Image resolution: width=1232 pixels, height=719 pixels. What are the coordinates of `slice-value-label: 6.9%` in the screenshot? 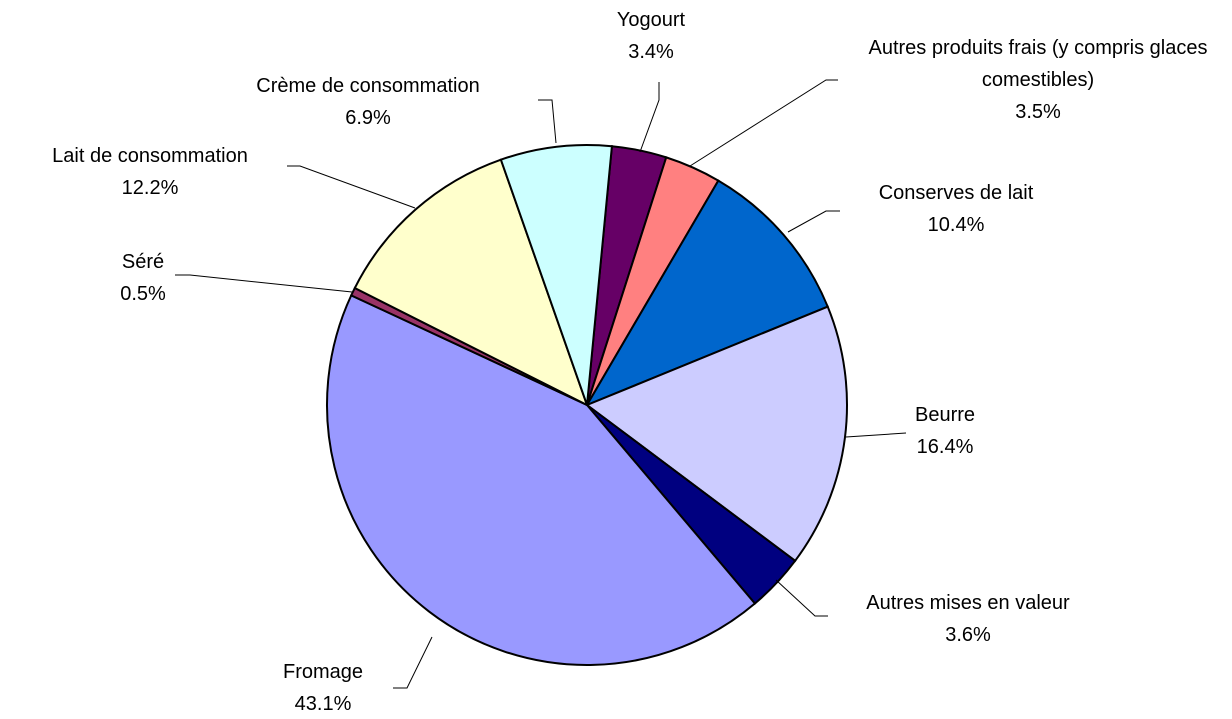 It's located at (368, 118).